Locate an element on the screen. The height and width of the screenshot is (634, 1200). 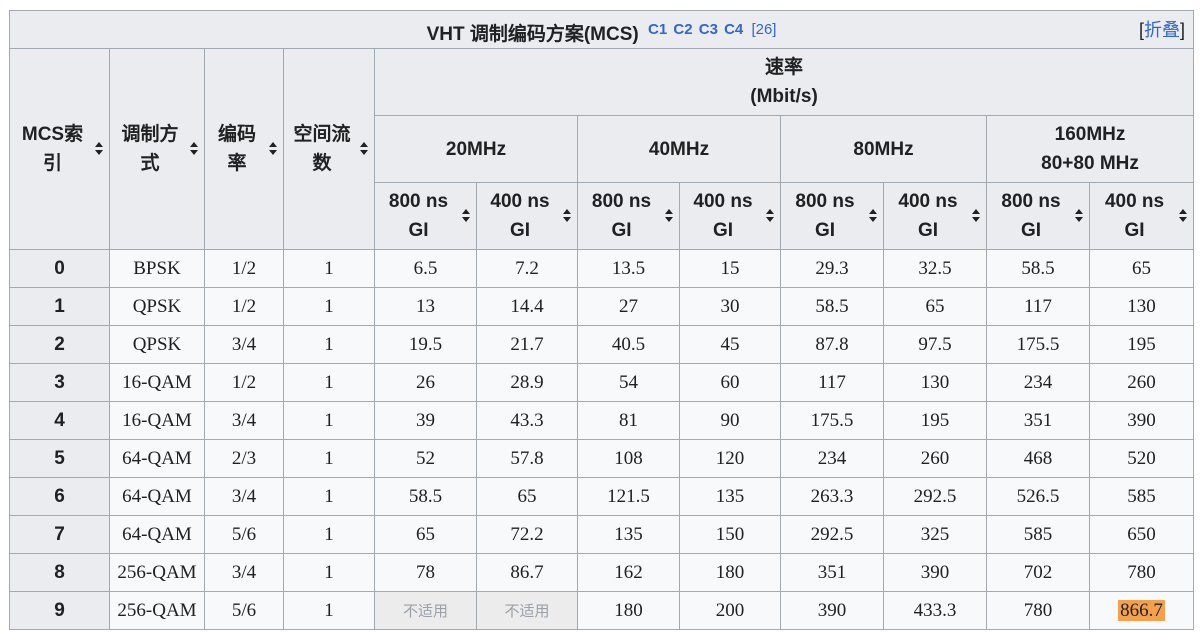
header-rate: 速率 (Mbit/s) is located at coordinates (784, 82).